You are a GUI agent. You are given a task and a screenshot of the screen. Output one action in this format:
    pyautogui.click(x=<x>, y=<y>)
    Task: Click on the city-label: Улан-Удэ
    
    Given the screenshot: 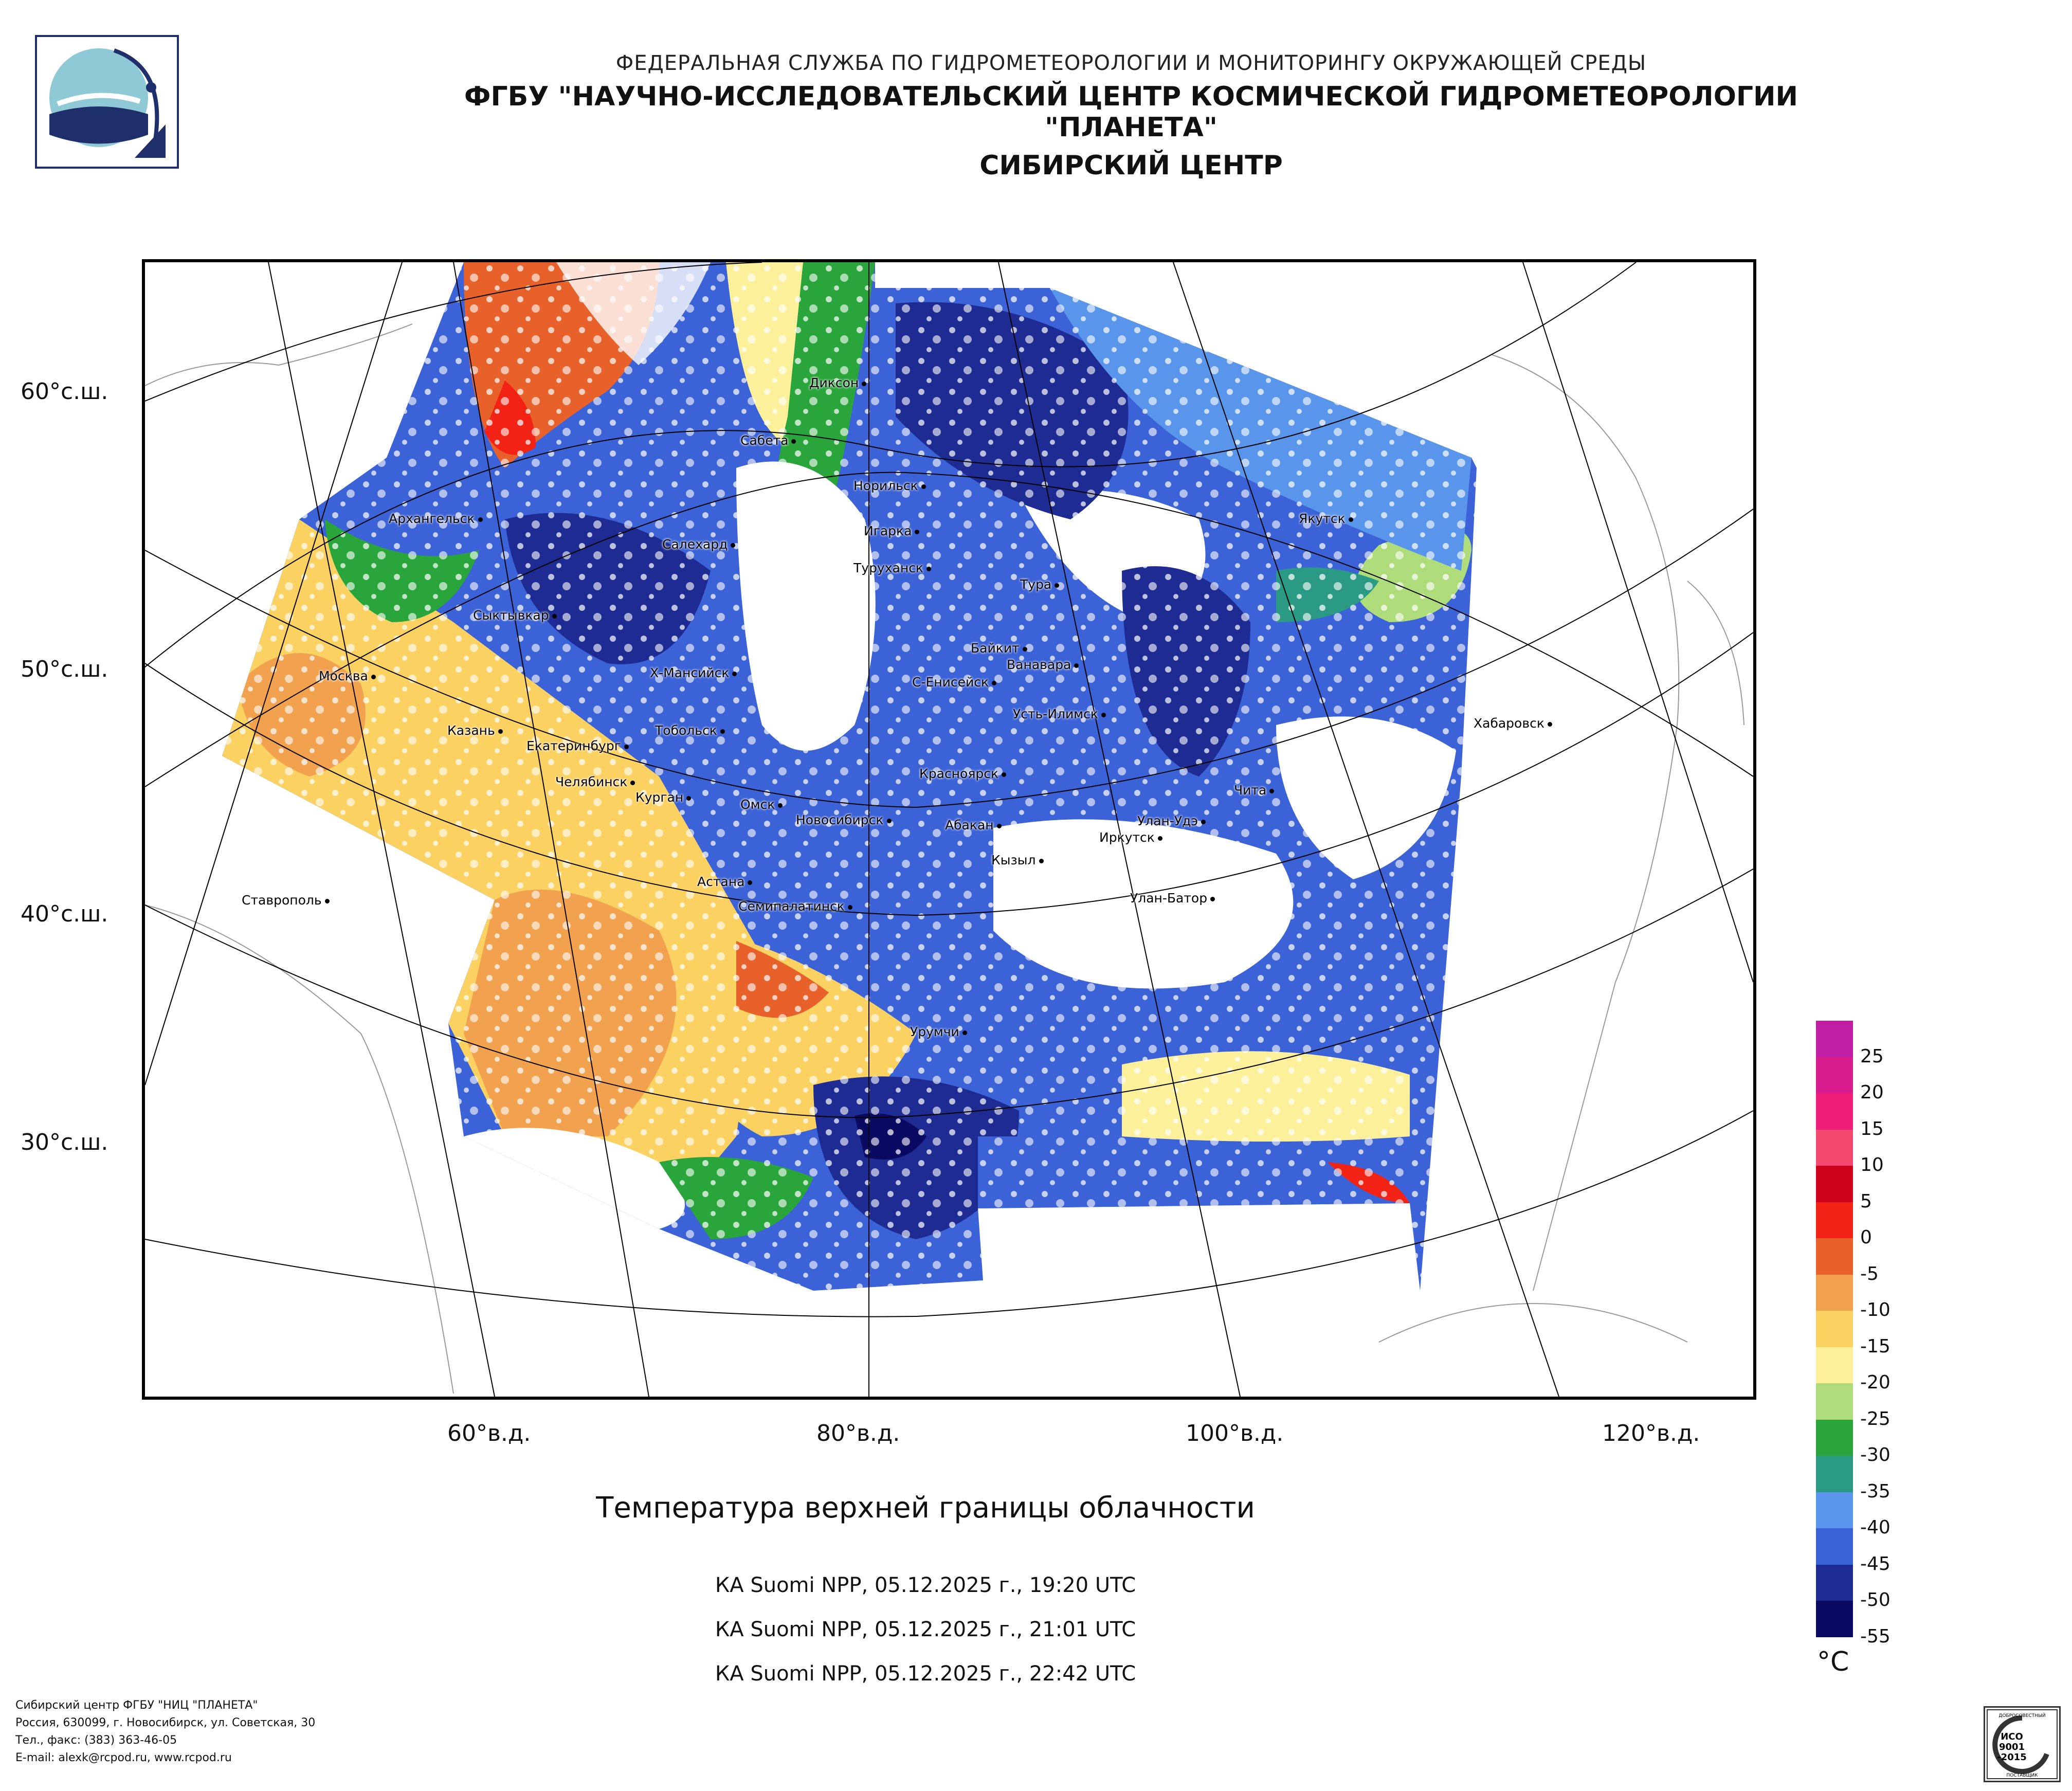 What is the action you would take?
    pyautogui.click(x=1171, y=820)
    